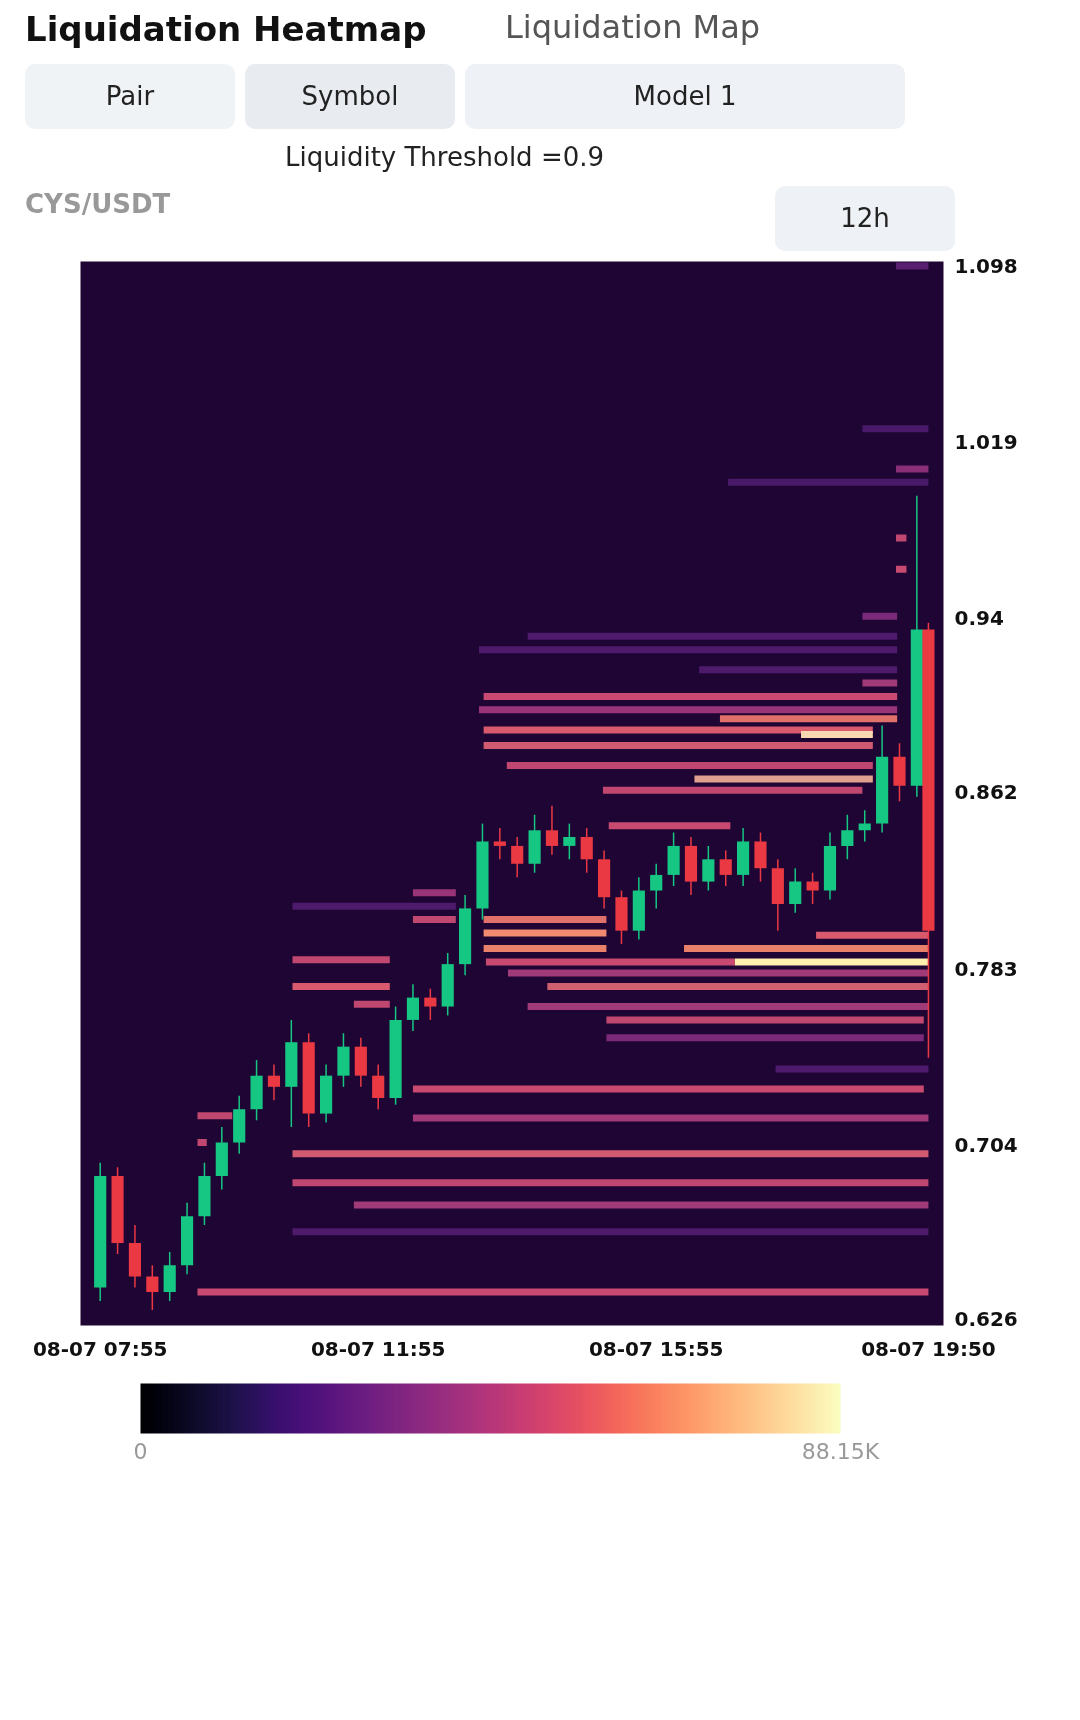  Describe the element at coordinates (865, 218) in the screenshot. I see `text: 12h` at that location.